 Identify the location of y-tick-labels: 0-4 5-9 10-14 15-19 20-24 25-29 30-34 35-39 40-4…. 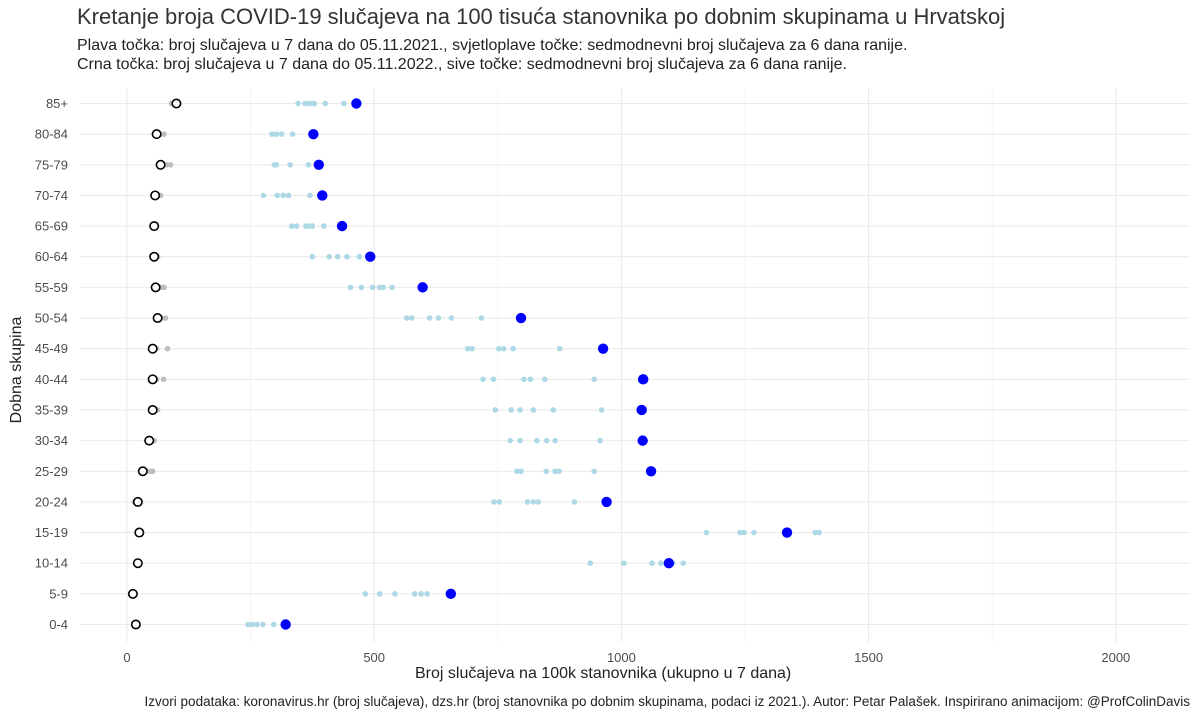
(51, 364).